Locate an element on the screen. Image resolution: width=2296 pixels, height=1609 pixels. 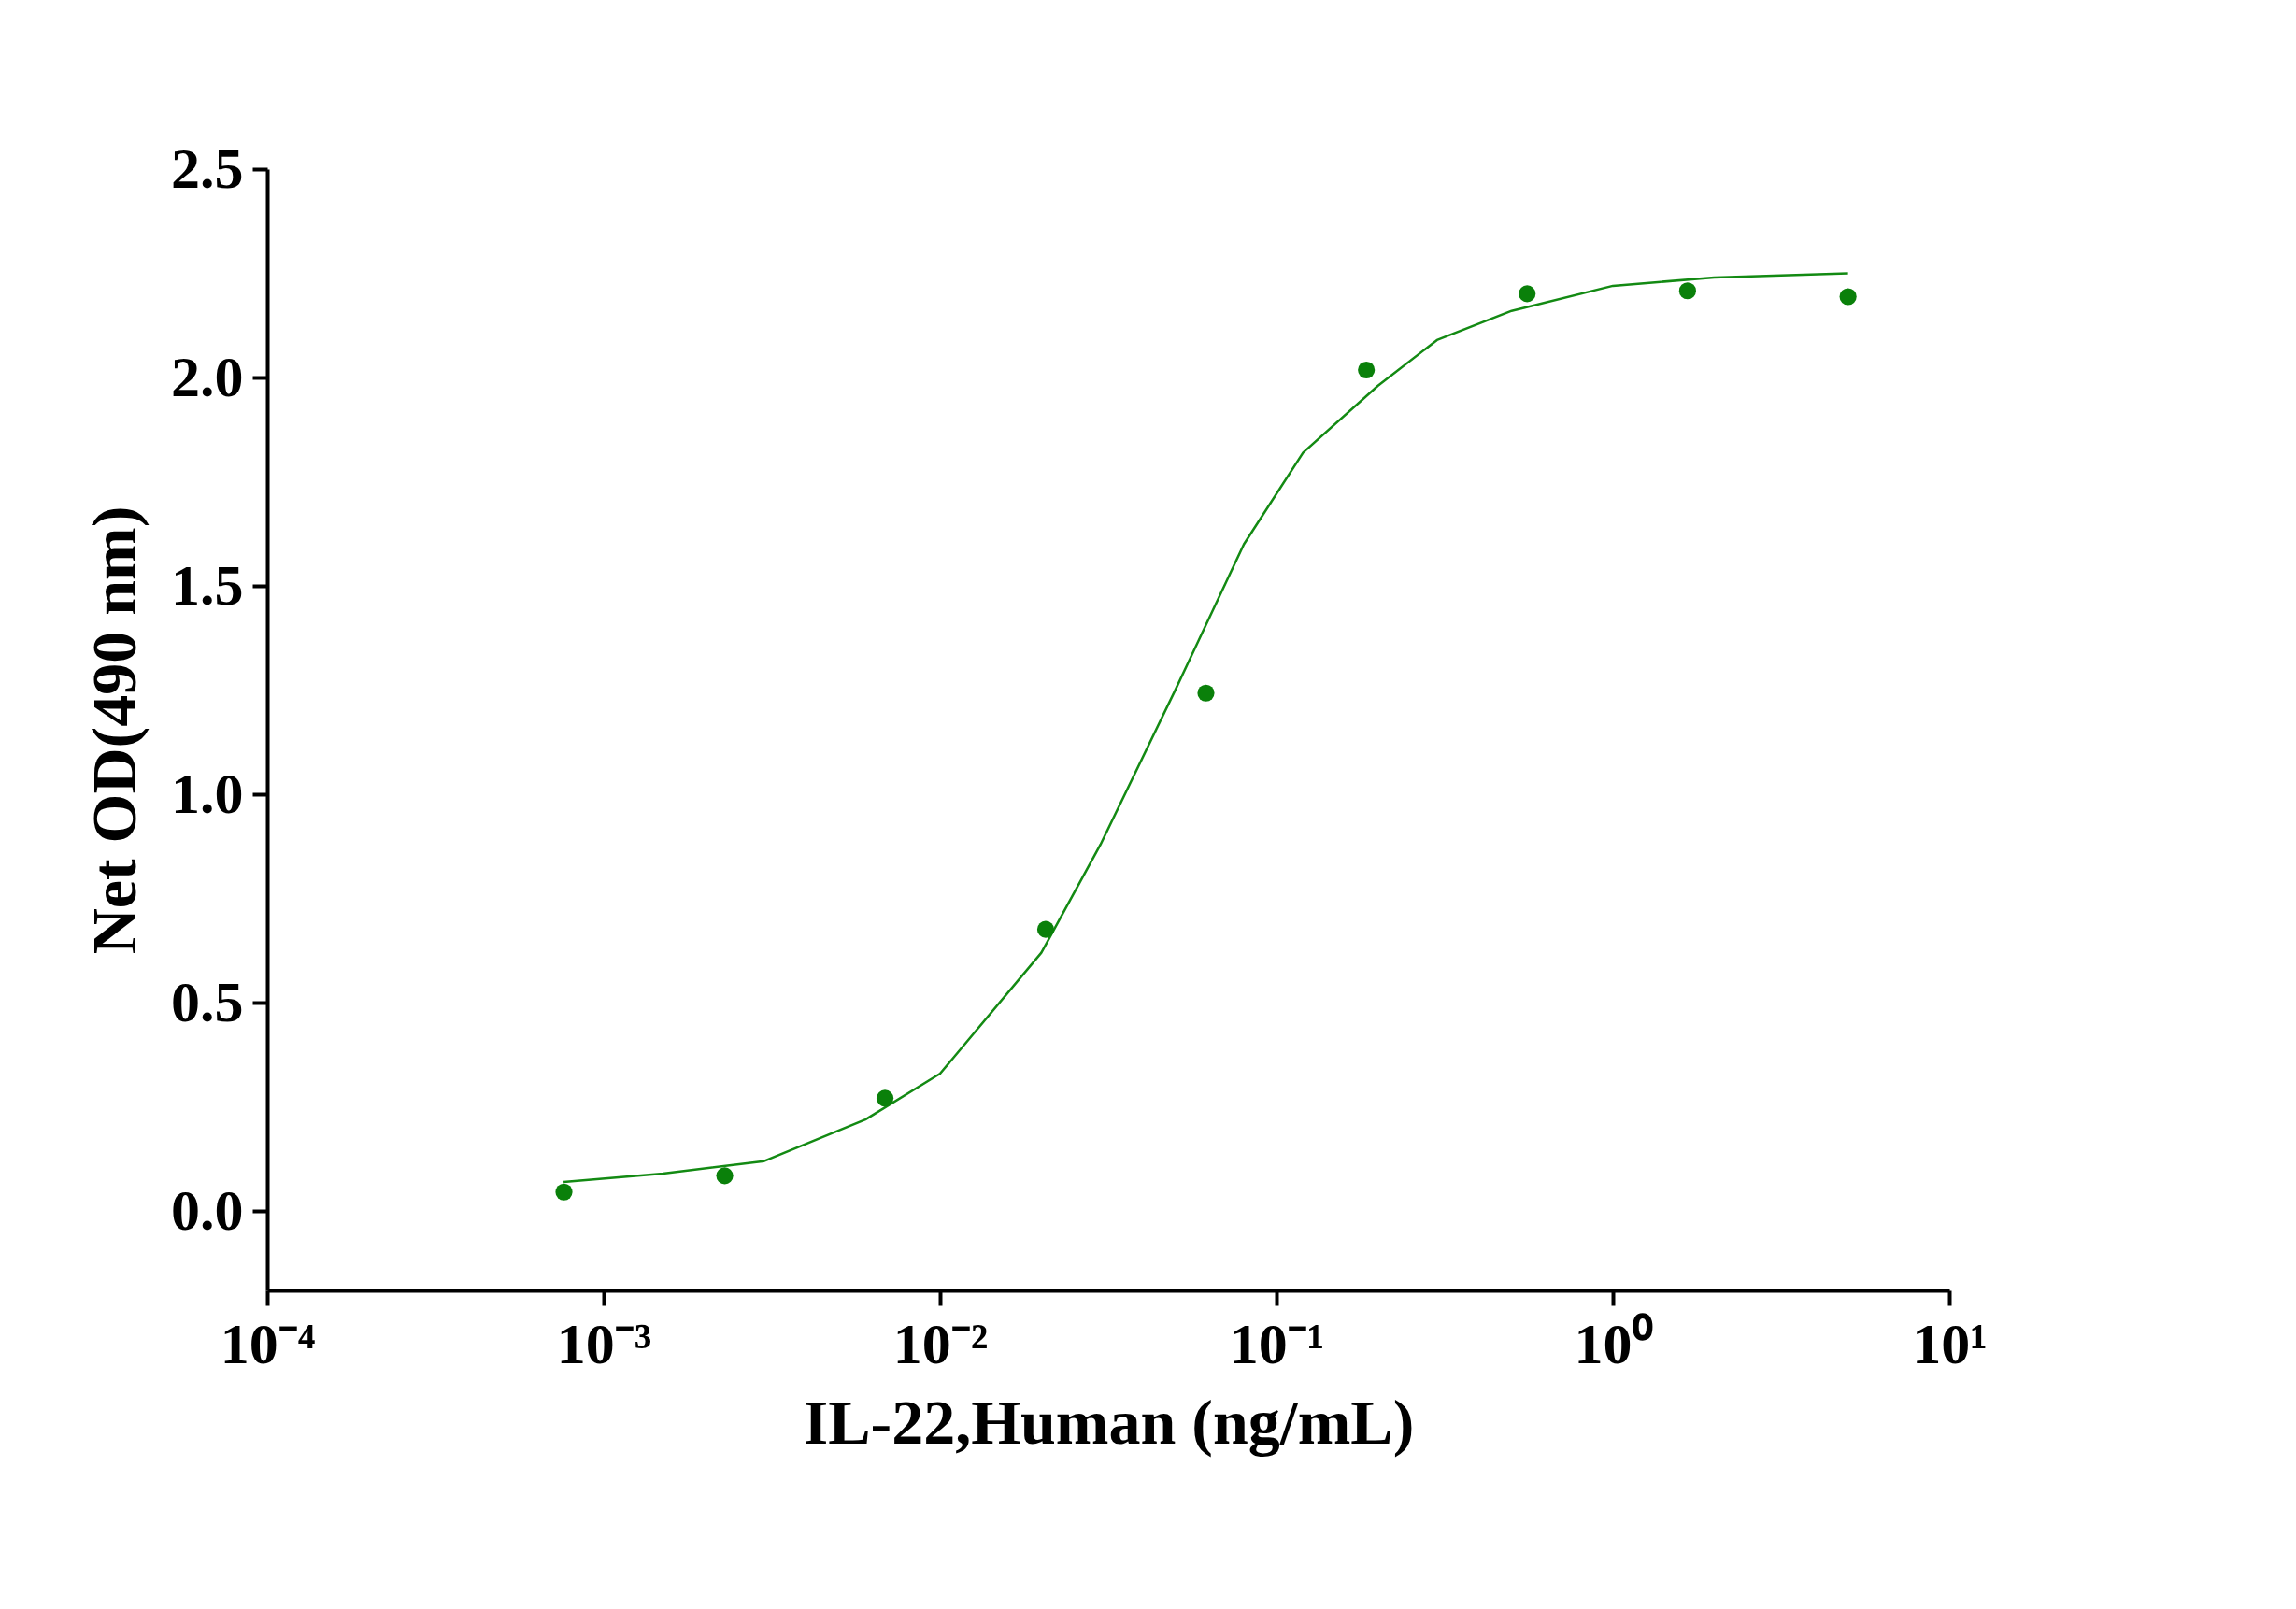
x-tick-label: 10¹ is located at coordinates (1950, 1343).